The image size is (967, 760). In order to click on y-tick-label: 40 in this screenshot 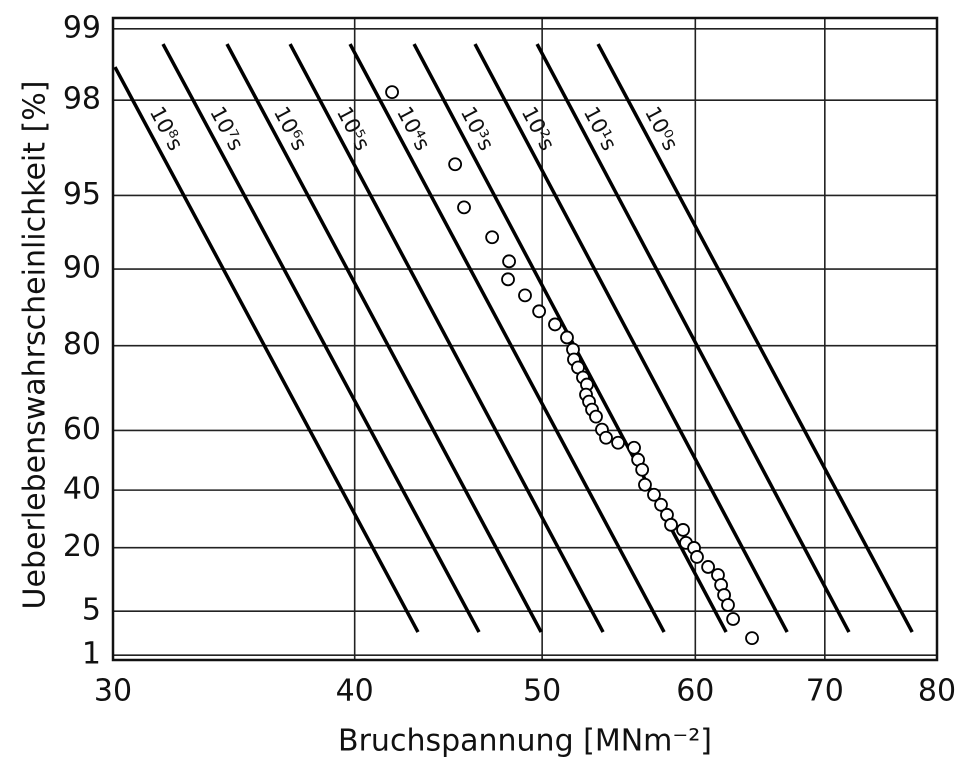, I will do `click(82, 489)`.